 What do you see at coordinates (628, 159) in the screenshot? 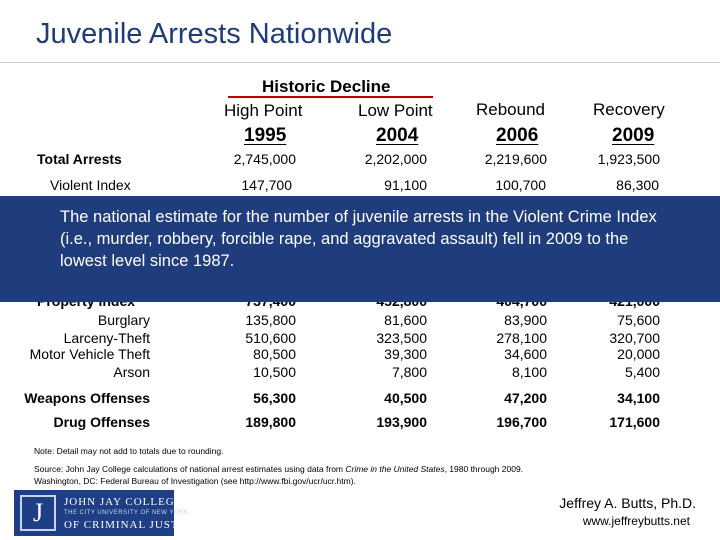
I see `total-arrests-2009: 1,923,500` at bounding box center [628, 159].